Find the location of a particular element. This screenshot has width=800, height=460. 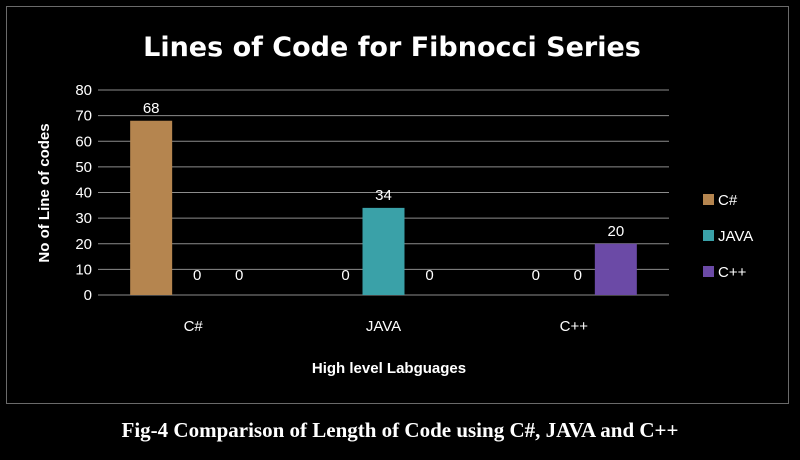

chart-title: Lines of Code for Fibnocci Series is located at coordinates (392, 47).